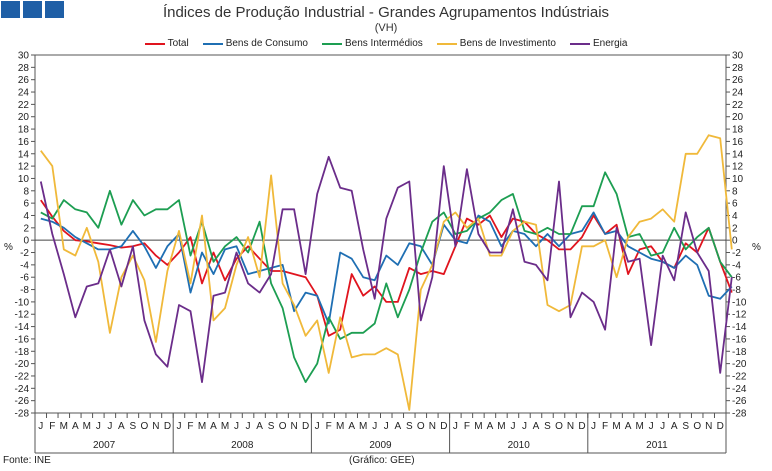 This screenshot has width=772, height=471. Describe the element at coordinates (738, 93) in the screenshot. I see `y-tick-label-right: 24` at that location.